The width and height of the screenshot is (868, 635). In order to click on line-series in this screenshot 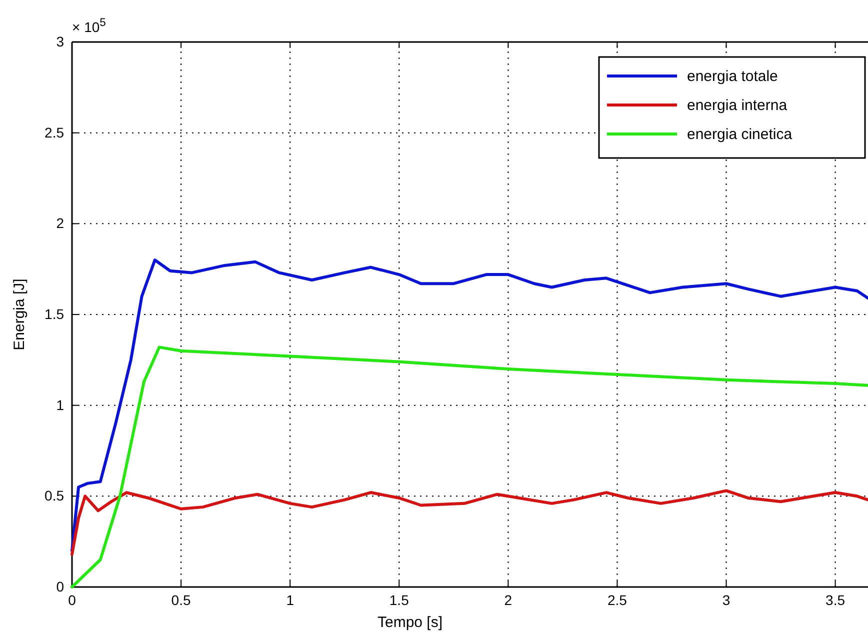, I will do `click(469, 522)`.